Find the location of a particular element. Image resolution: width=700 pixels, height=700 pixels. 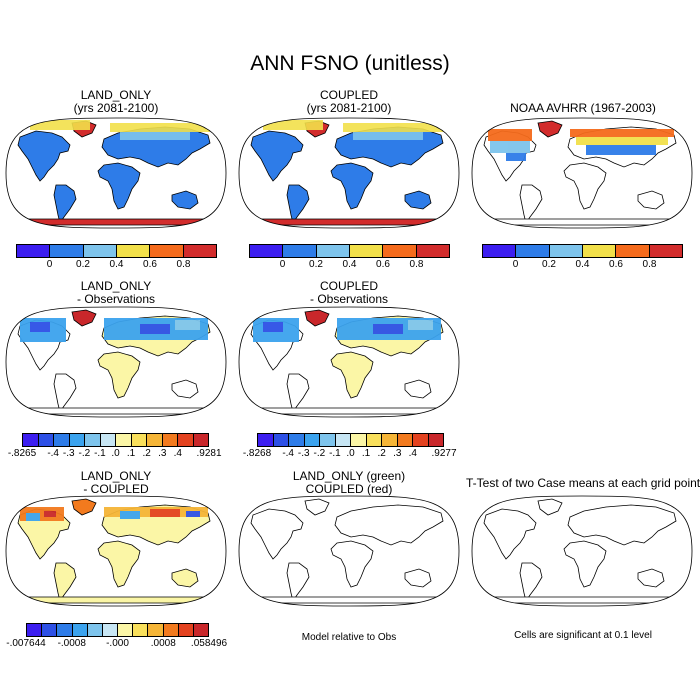

panel-title-noaa: NOAA AVHRR (1967-2003) is located at coordinates (583, 108).